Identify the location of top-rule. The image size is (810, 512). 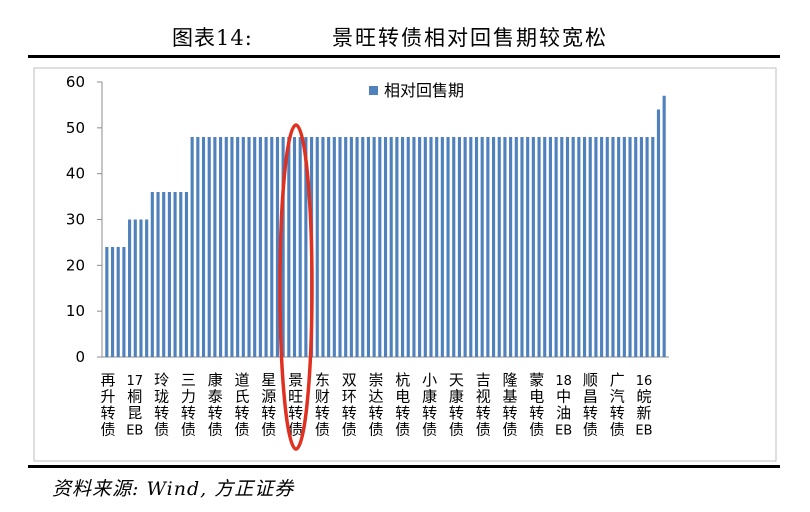
(404, 56).